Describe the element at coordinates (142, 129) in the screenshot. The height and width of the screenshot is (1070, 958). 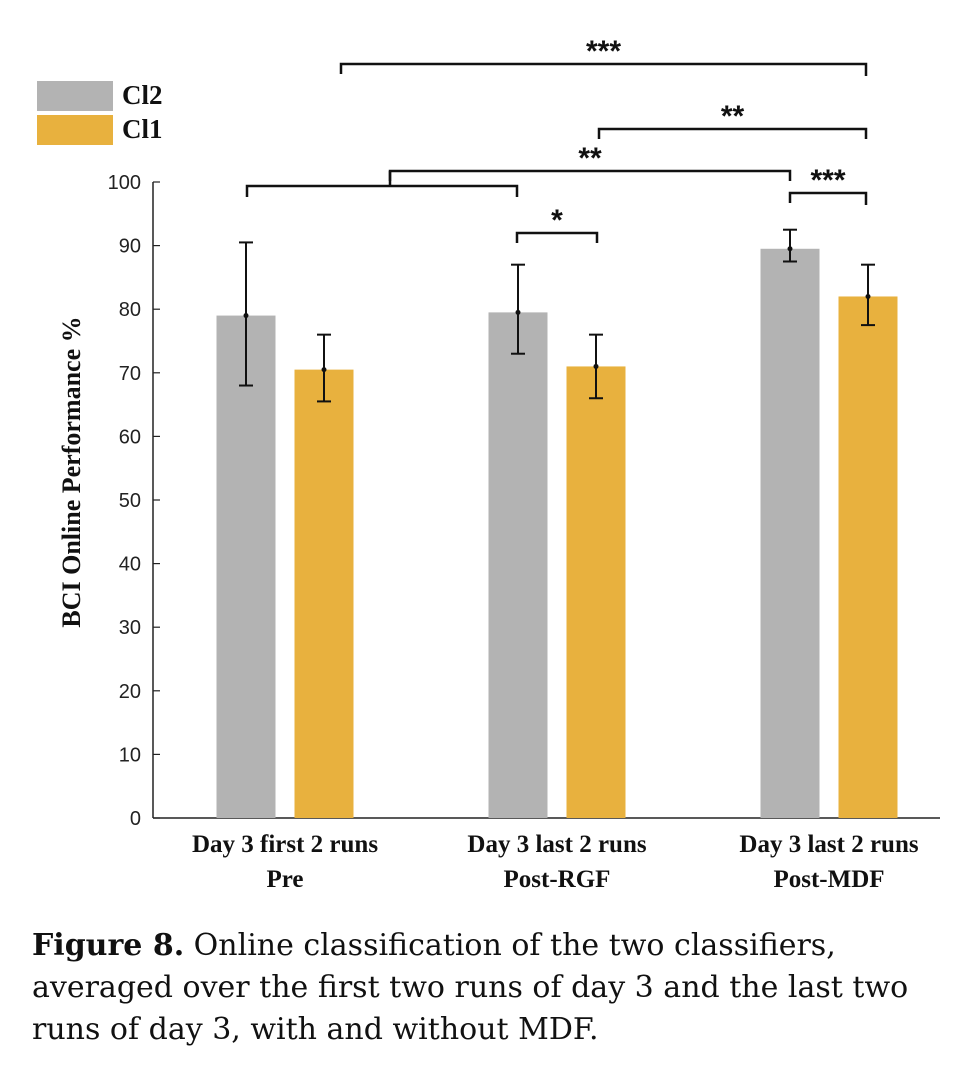
I see `legend-label-cl1: Cl1` at that location.